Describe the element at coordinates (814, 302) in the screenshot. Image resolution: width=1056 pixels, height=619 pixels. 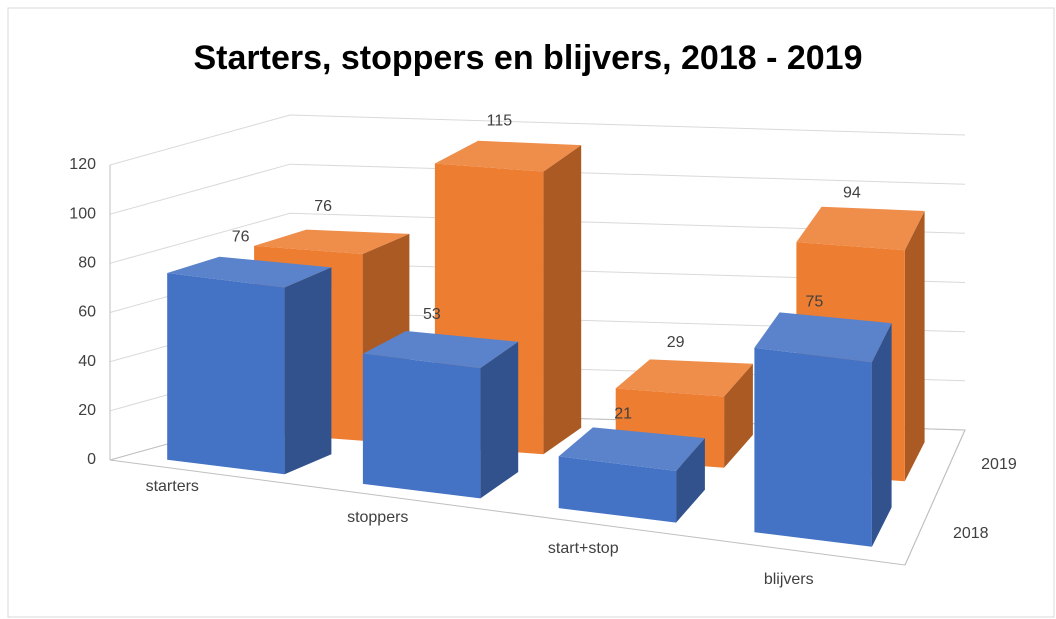
I see `data-label: 75` at that location.